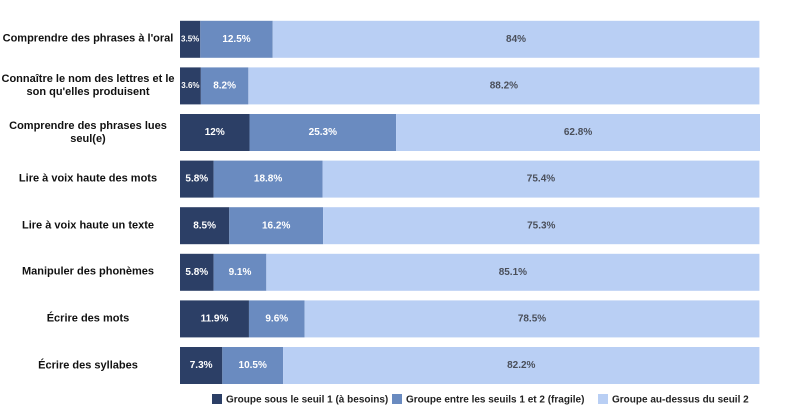 This screenshot has height=406, width=794. I want to click on category-label: Comprendre des phrases à l'oral, so click(88, 38).